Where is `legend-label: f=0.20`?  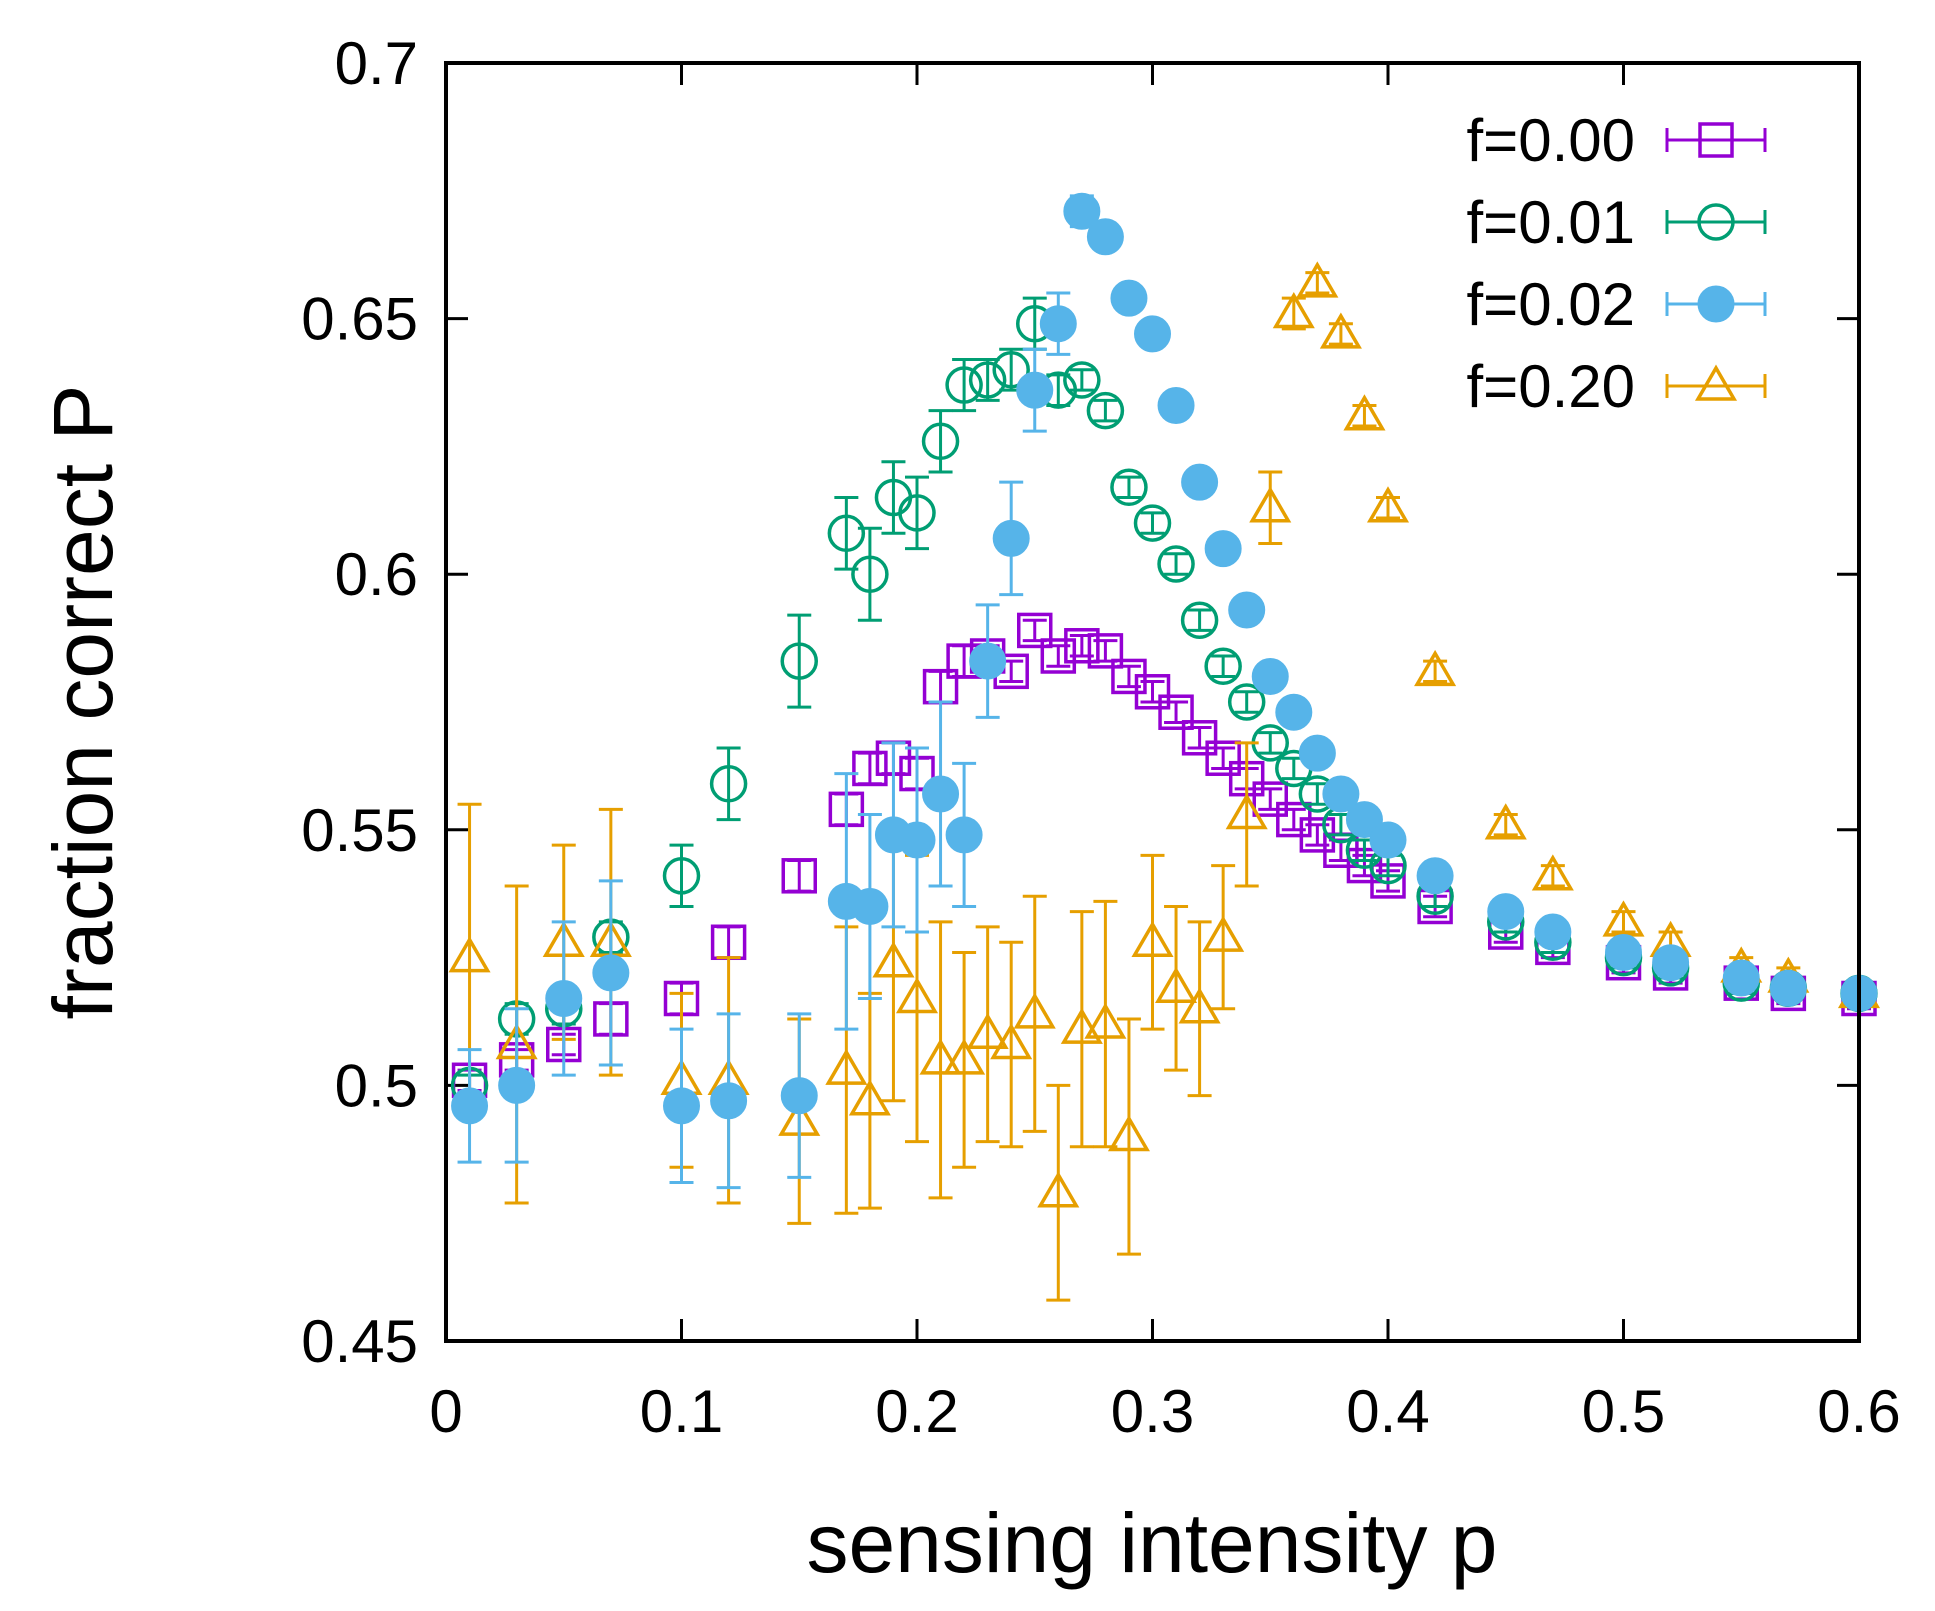
legend-label: f=0.20 is located at coordinates (1551, 386).